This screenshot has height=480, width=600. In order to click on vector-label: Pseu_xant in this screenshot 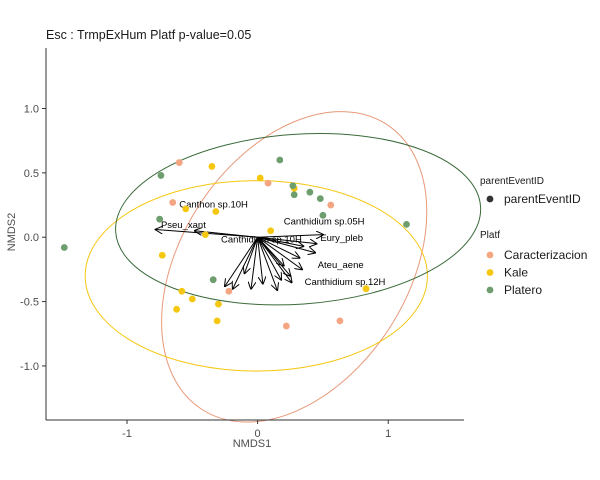, I will do `click(183, 225)`.